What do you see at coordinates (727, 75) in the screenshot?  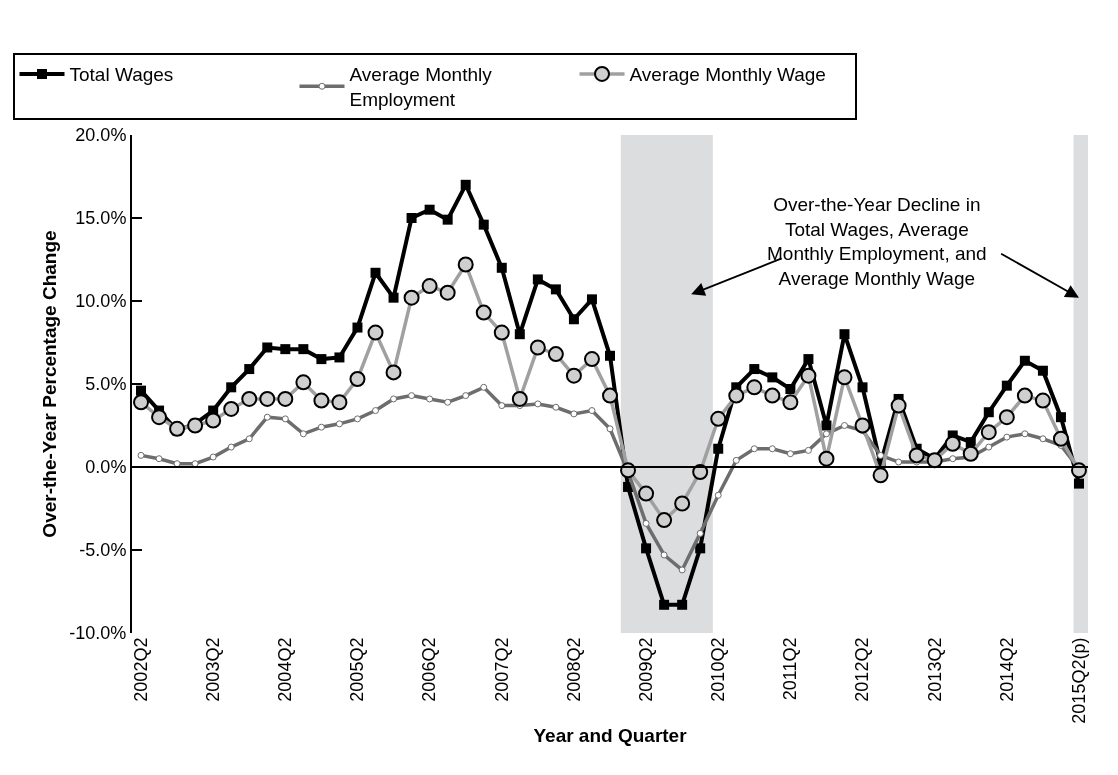 I see `legend-label: Average Monthly Wage` at bounding box center [727, 75].